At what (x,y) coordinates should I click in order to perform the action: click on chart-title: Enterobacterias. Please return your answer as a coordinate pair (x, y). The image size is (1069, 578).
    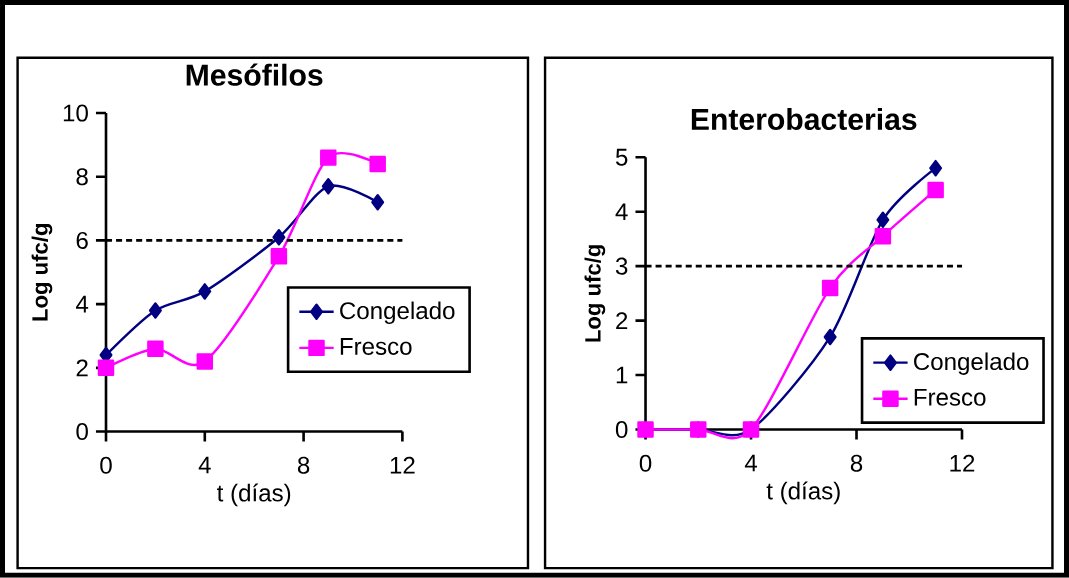
    Looking at the image, I should click on (804, 119).